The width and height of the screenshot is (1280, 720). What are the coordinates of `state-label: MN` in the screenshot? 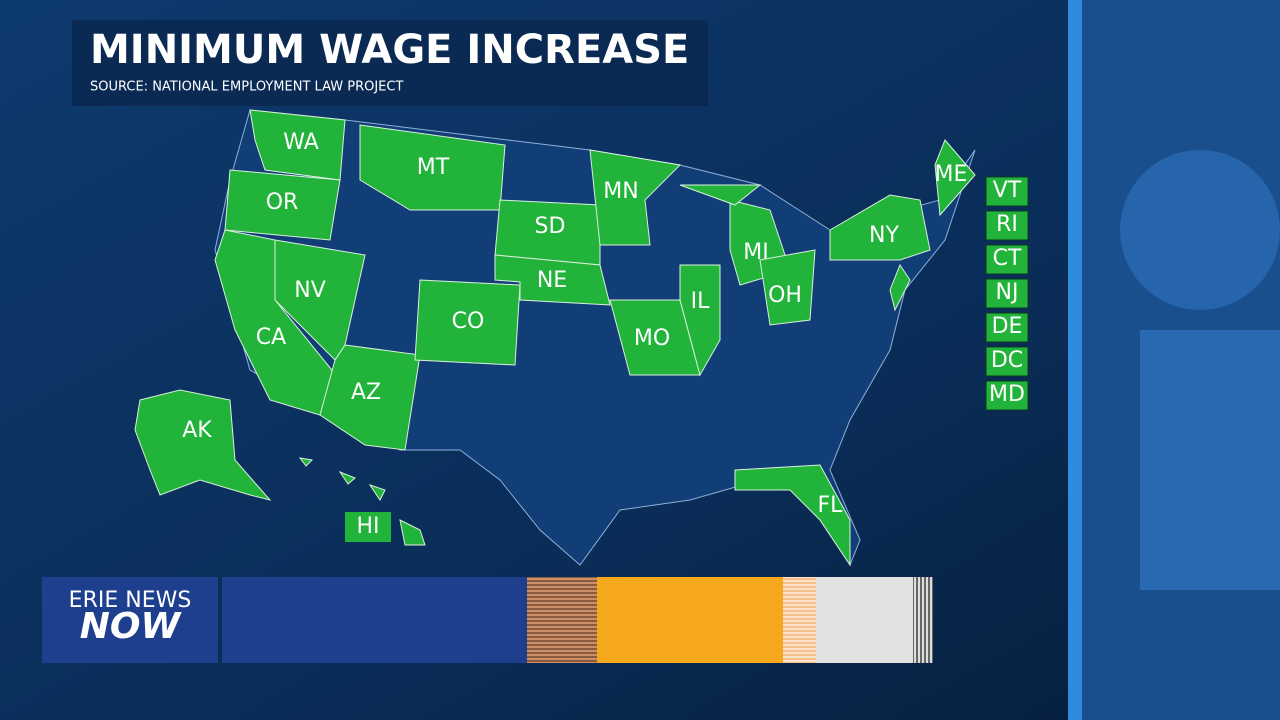 It's located at (620, 191).